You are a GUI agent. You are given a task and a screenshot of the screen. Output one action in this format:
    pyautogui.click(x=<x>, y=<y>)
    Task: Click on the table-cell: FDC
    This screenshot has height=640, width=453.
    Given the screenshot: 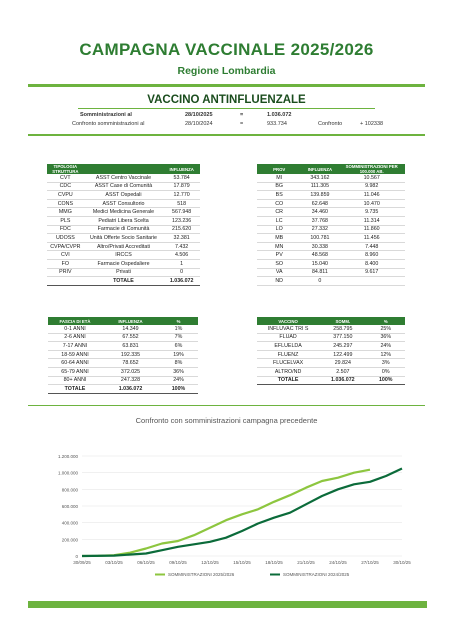 What is the action you would take?
    pyautogui.click(x=65, y=230)
    